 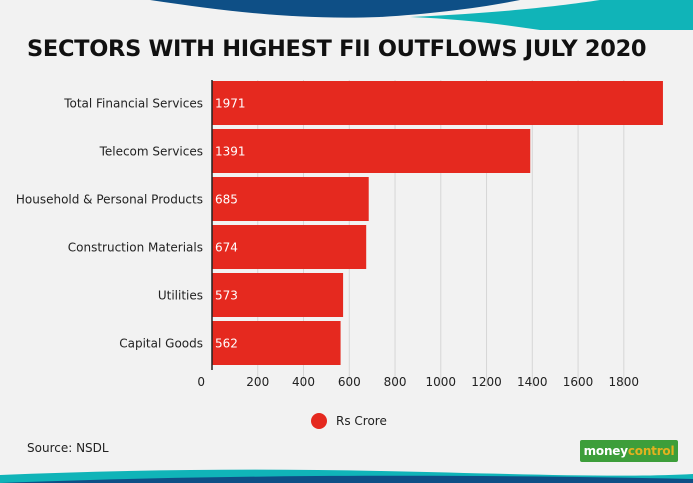 I want to click on x-tick-label-1000: 1000, so click(x=441, y=382).